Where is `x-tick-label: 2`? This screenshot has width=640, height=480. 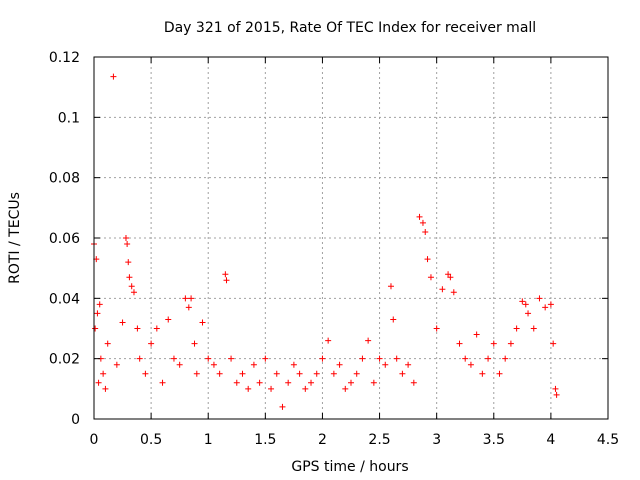 x-tick-label: 2 is located at coordinates (322, 440).